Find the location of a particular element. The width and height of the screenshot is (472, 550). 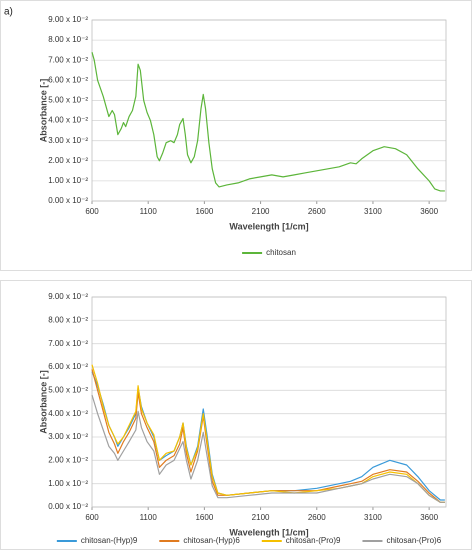

panel-label: a) is located at coordinates (8, 12).